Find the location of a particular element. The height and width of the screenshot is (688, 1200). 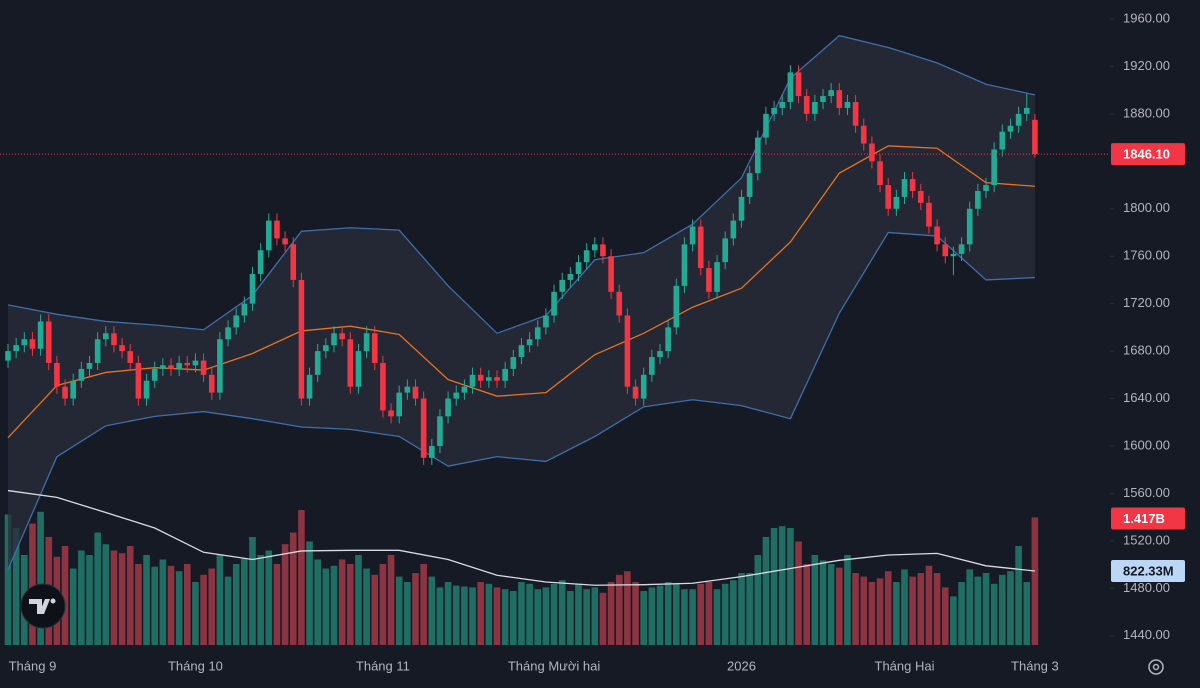

y-tick-label: 1520.00 is located at coordinates (1146, 539).